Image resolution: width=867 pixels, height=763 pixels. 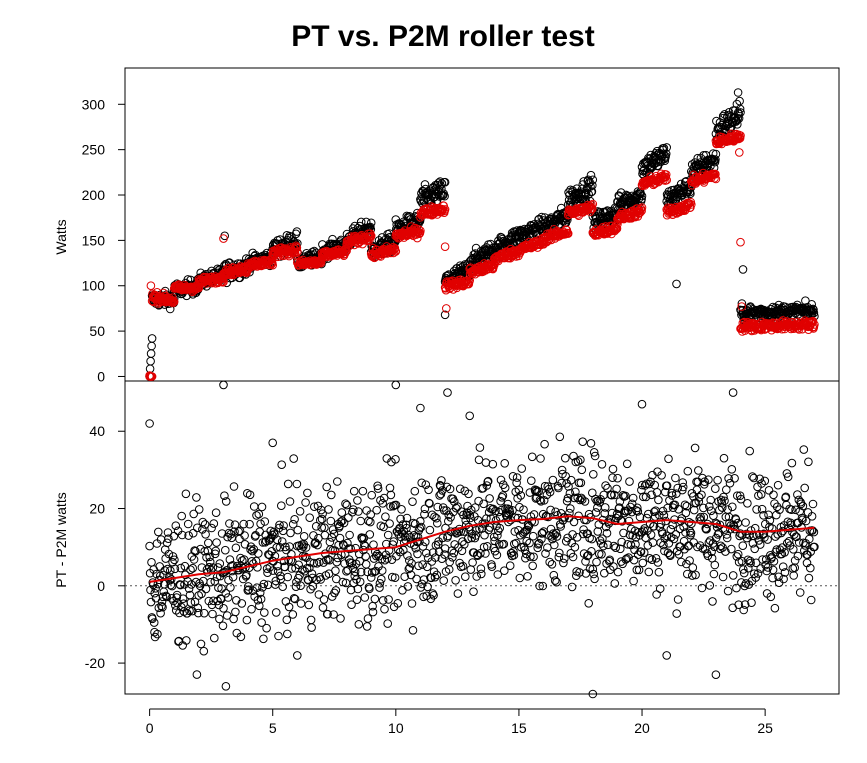 What do you see at coordinates (101, 376) in the screenshot?
I see `top-y-tick-label: 0` at bounding box center [101, 376].